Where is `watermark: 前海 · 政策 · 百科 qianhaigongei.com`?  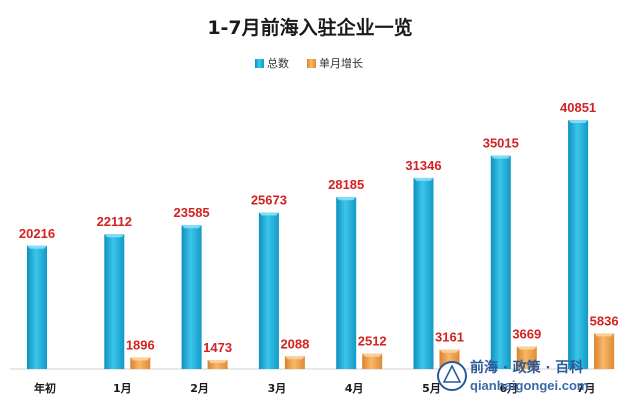 watermark: 前海 · 政策 · 百科 qianhaigongei.com is located at coordinates (512, 376).